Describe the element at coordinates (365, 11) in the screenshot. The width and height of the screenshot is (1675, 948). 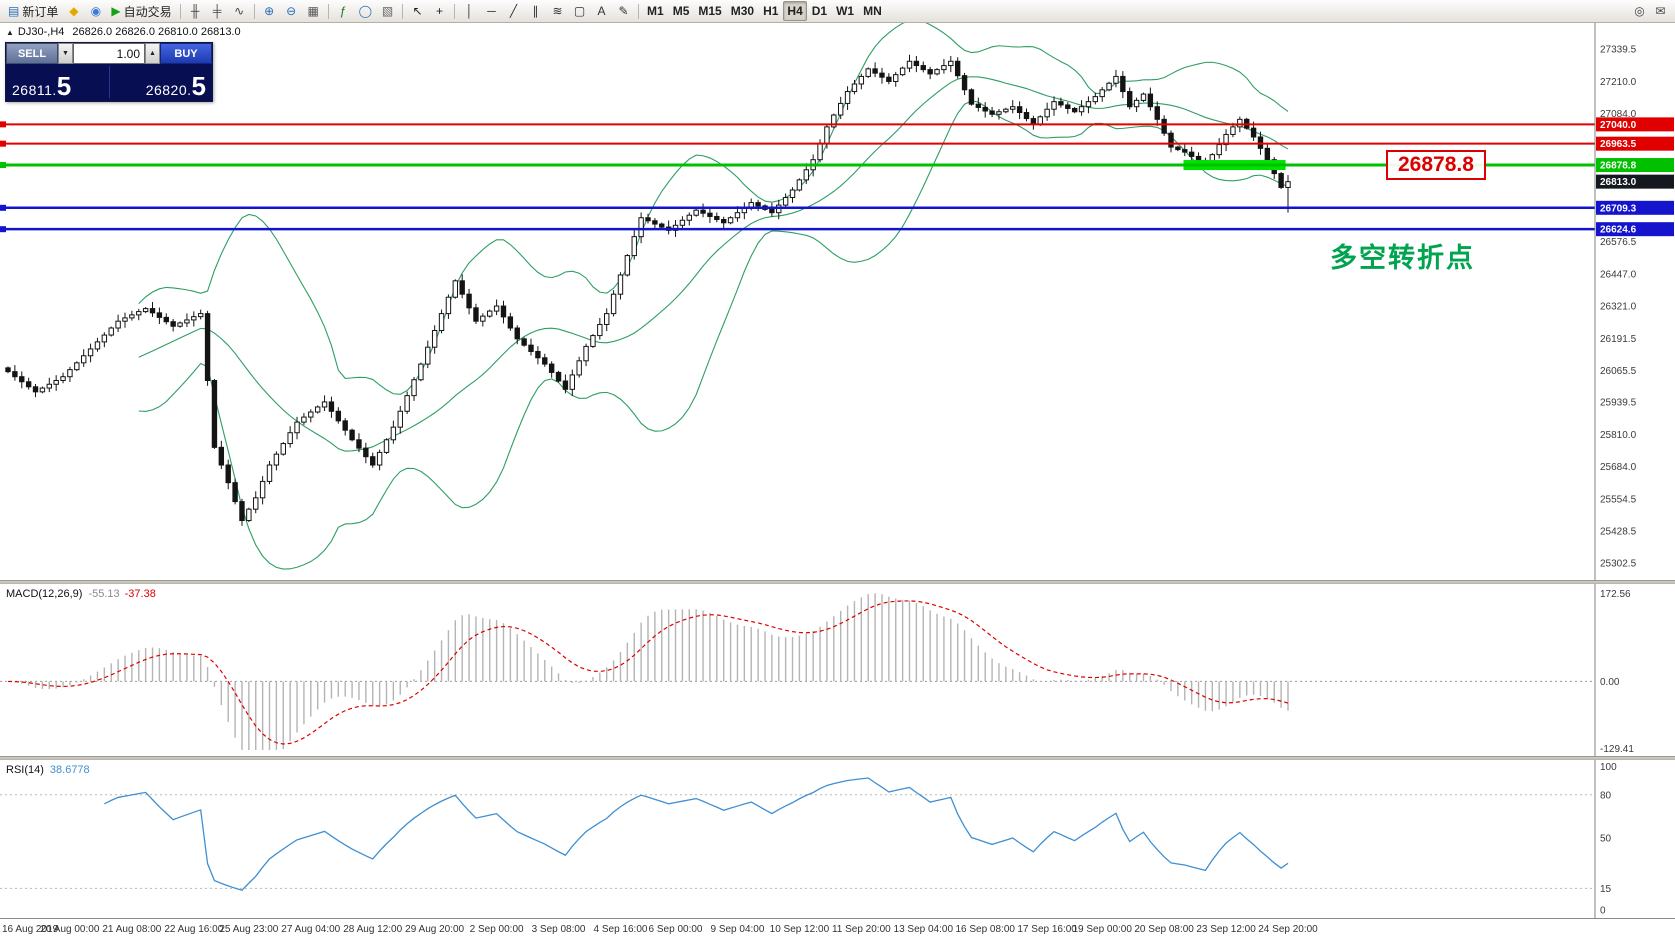
I see `objects-button: ◯` at that location.